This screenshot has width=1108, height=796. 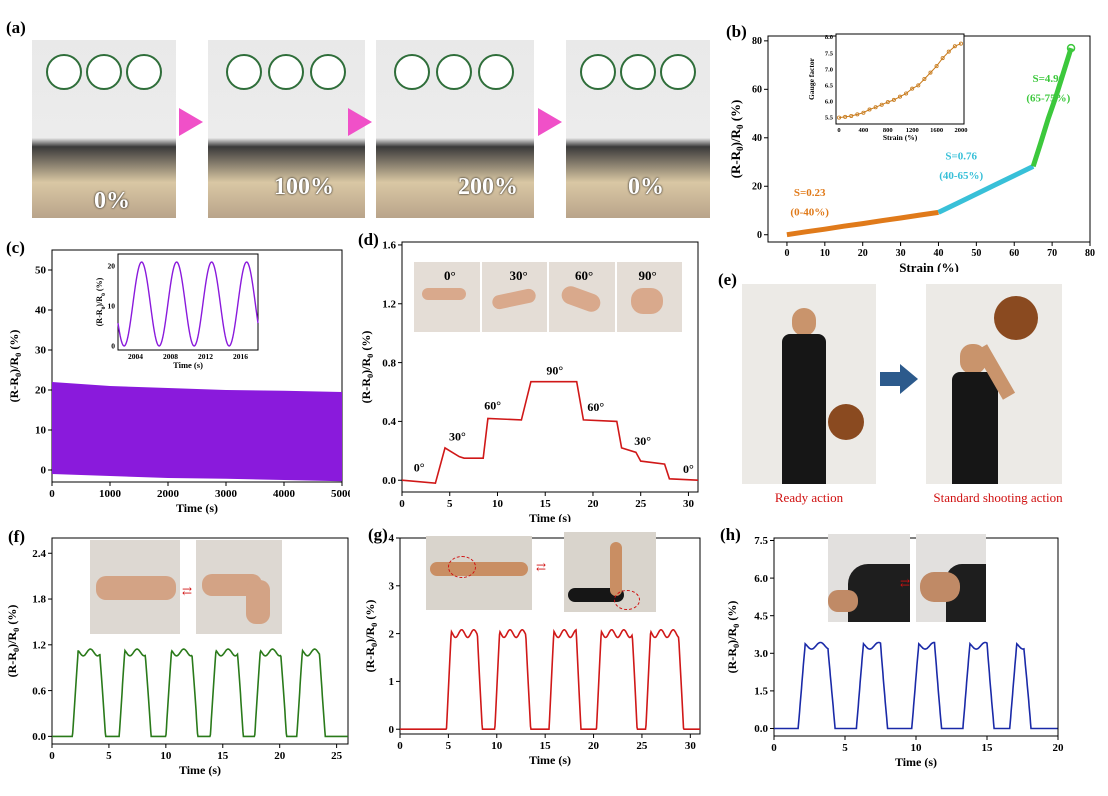 What do you see at coordinates (488, 187) in the screenshot?
I see `strain-label: 200%` at bounding box center [488, 187].